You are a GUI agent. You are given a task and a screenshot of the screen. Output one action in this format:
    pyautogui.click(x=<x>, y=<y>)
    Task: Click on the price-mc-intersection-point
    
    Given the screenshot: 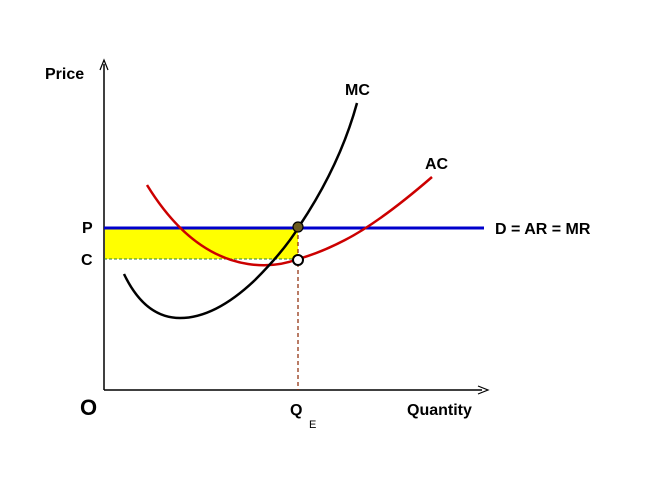 What is the action you would take?
    pyautogui.click(x=298, y=227)
    